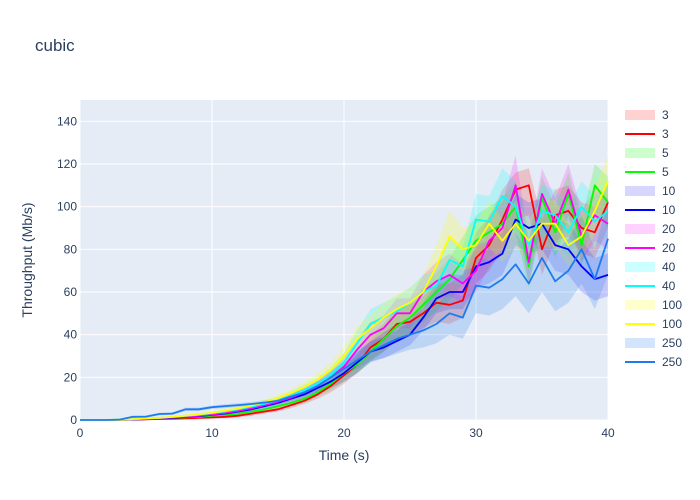 The image size is (700, 500). Describe the element at coordinates (55, 45) in the screenshot. I see `chart-title: cubic` at that location.